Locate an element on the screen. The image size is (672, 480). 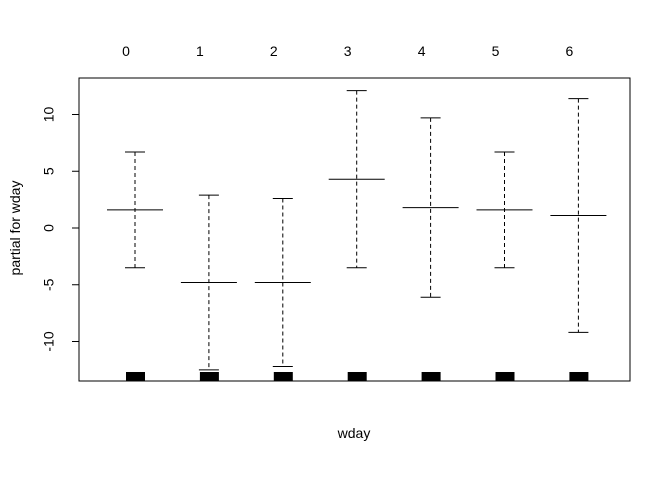
x-category-label: 1 is located at coordinates (200, 51).